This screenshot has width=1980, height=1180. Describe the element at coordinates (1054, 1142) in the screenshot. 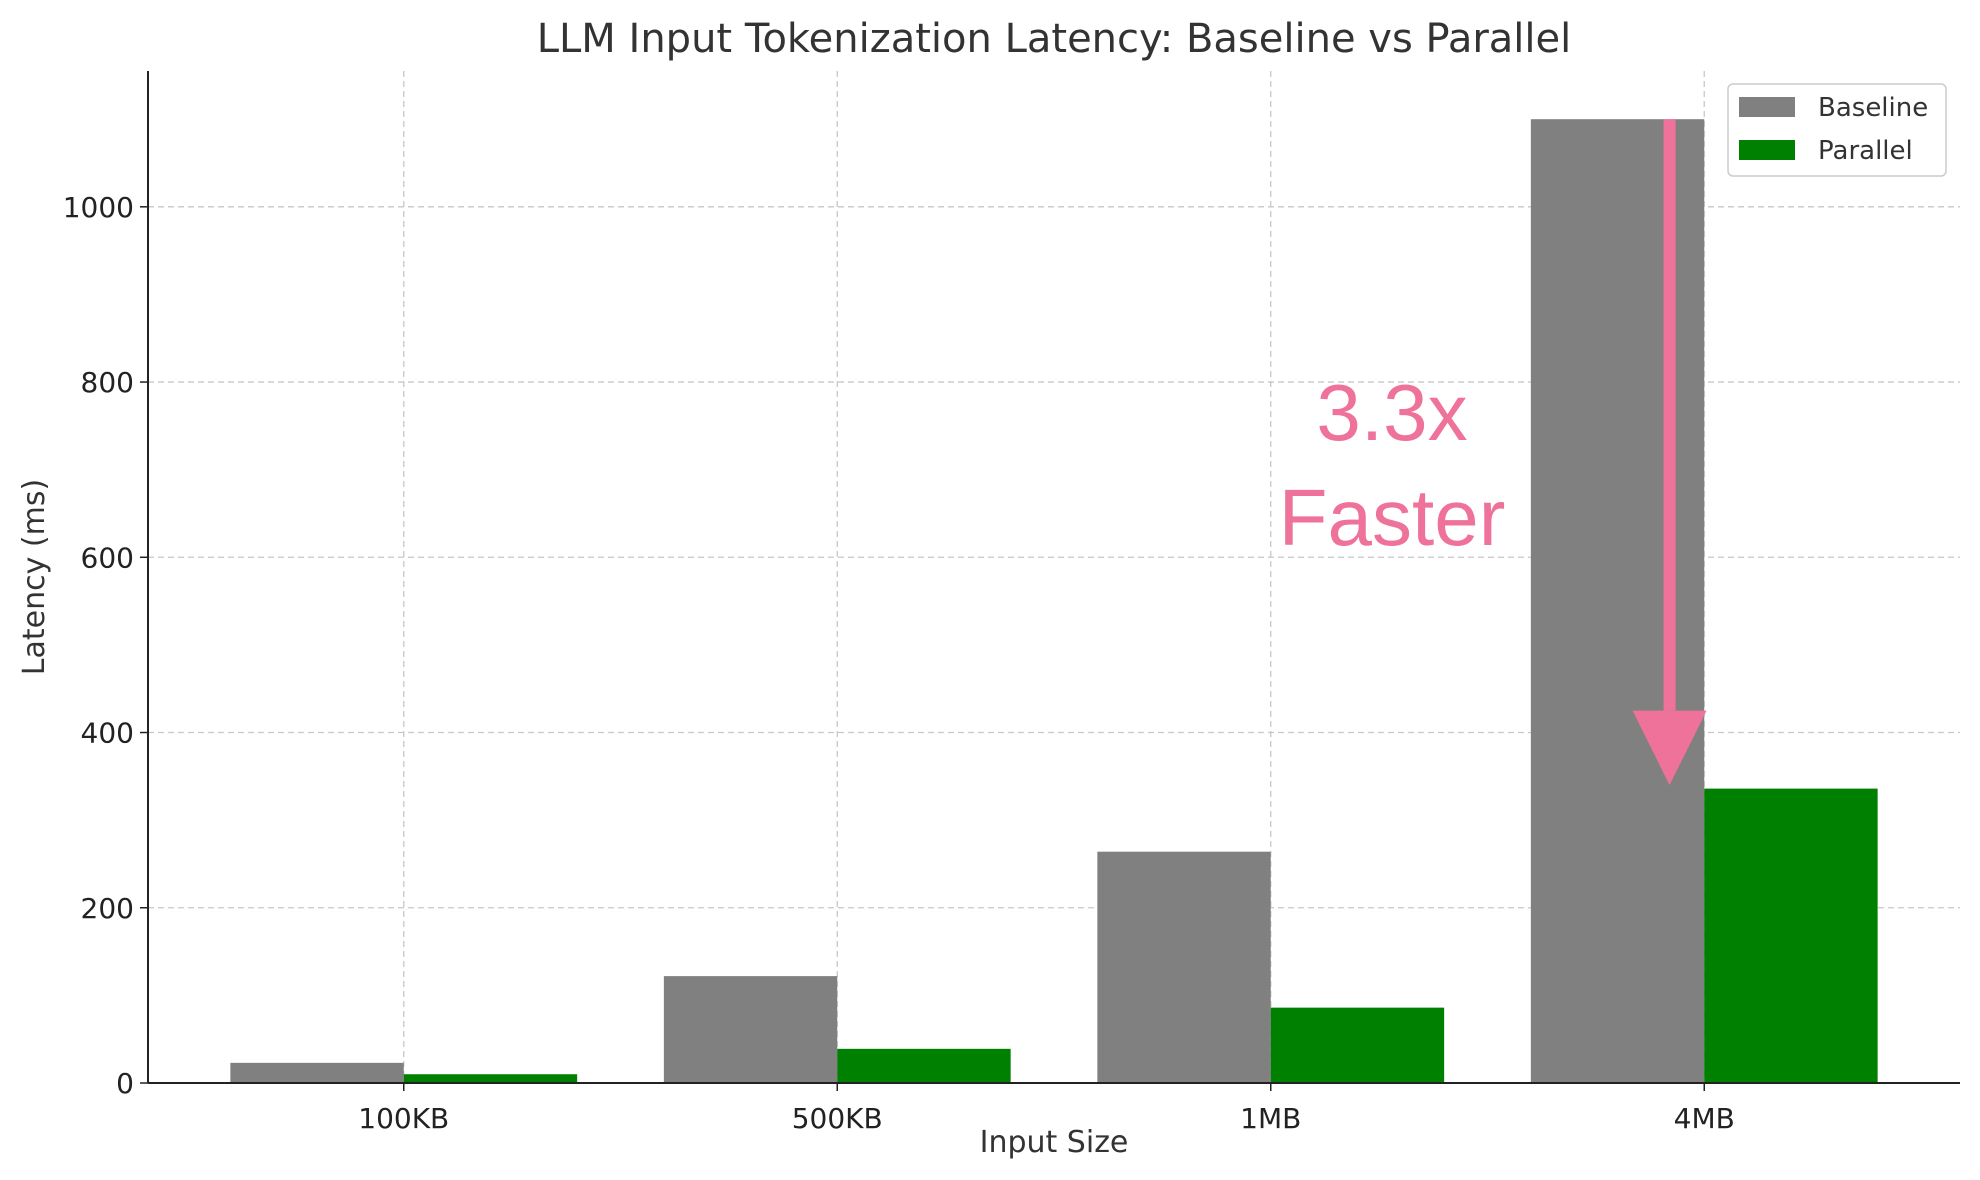

I see `x-axis-label: Input Size` at that location.